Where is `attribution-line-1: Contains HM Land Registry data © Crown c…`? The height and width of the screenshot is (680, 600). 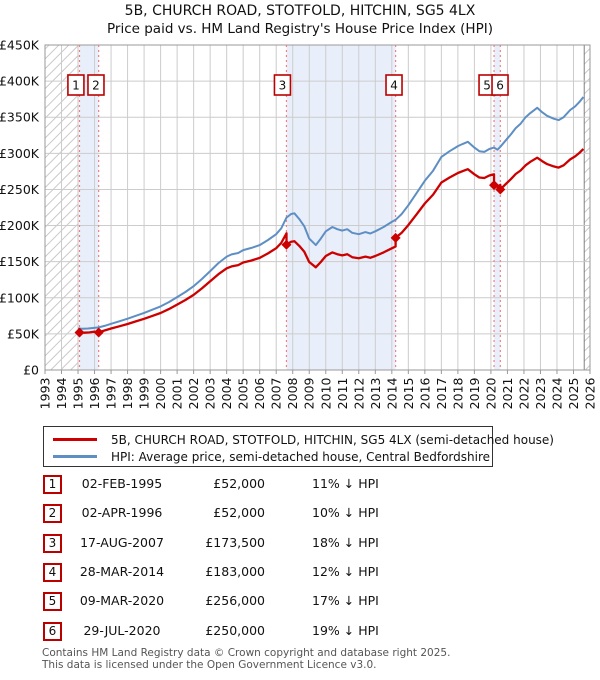 attribution-line-1: Contains HM Land Registry data © Crown c… is located at coordinates (246, 653).